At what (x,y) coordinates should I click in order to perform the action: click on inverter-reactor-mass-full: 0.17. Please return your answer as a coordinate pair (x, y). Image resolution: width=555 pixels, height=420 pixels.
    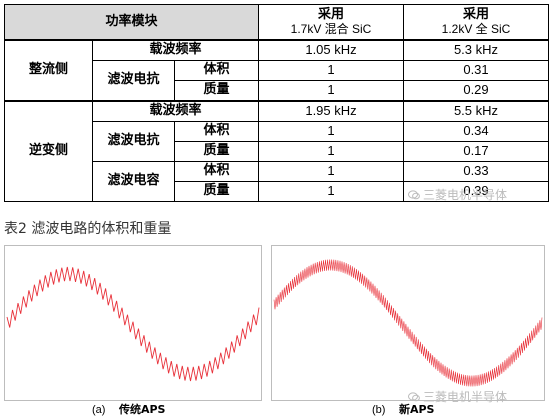
    Looking at the image, I should click on (476, 151).